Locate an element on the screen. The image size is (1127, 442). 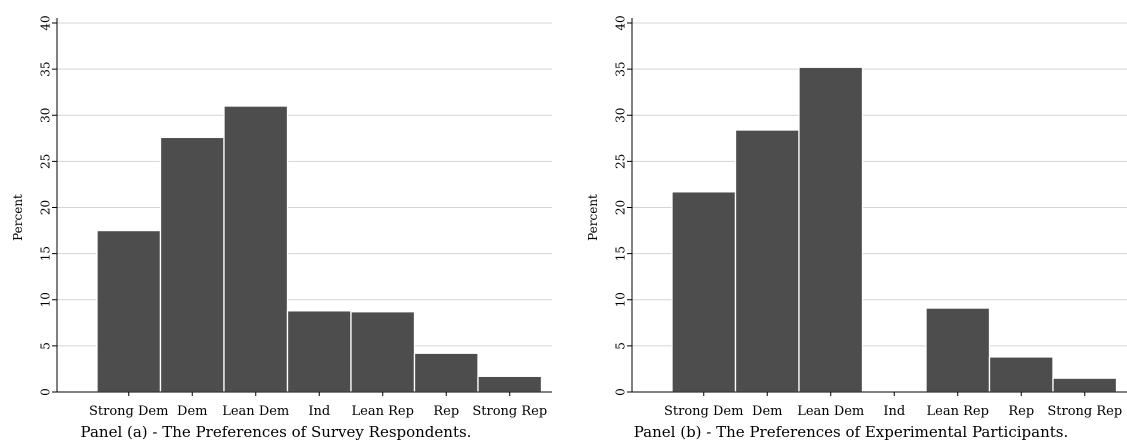
bar-ind is located at coordinates (319, 351).